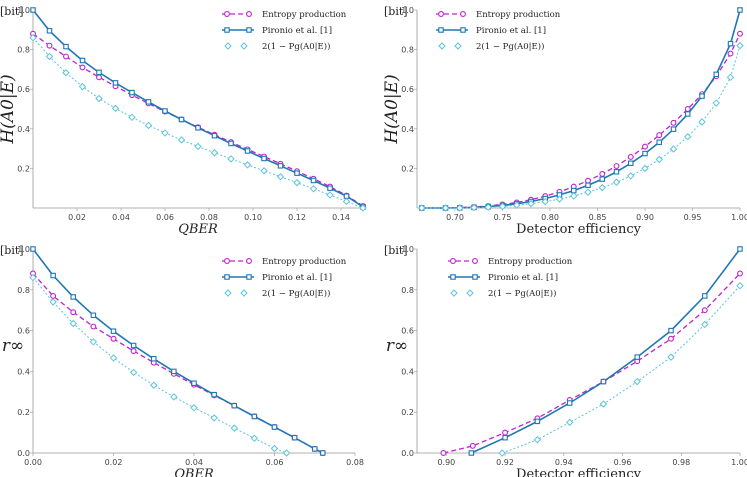 This screenshot has width=747, height=477. What do you see at coordinates (579, 229) in the screenshot?
I see `x-axis-label: Detector efficiency` at bounding box center [579, 229].